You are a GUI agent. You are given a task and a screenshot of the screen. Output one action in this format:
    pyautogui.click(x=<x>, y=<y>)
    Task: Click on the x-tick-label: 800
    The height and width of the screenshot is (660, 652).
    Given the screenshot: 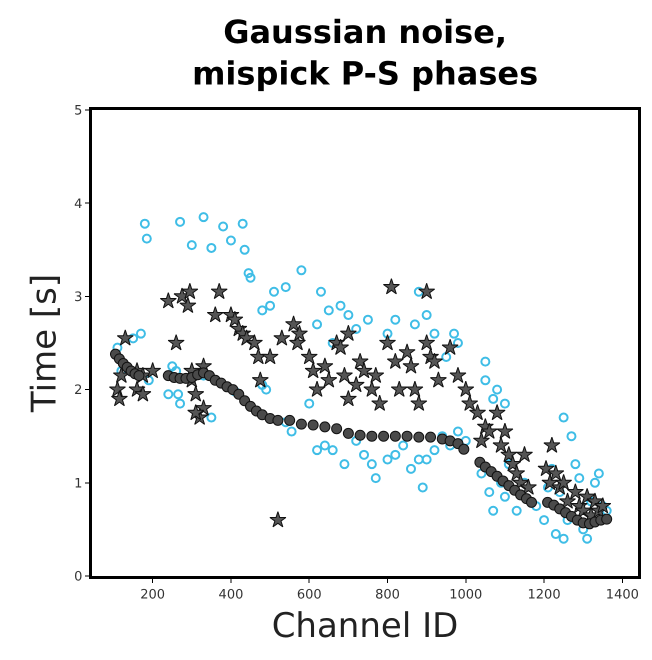 What is the action you would take?
    pyautogui.click(x=387, y=595)
    